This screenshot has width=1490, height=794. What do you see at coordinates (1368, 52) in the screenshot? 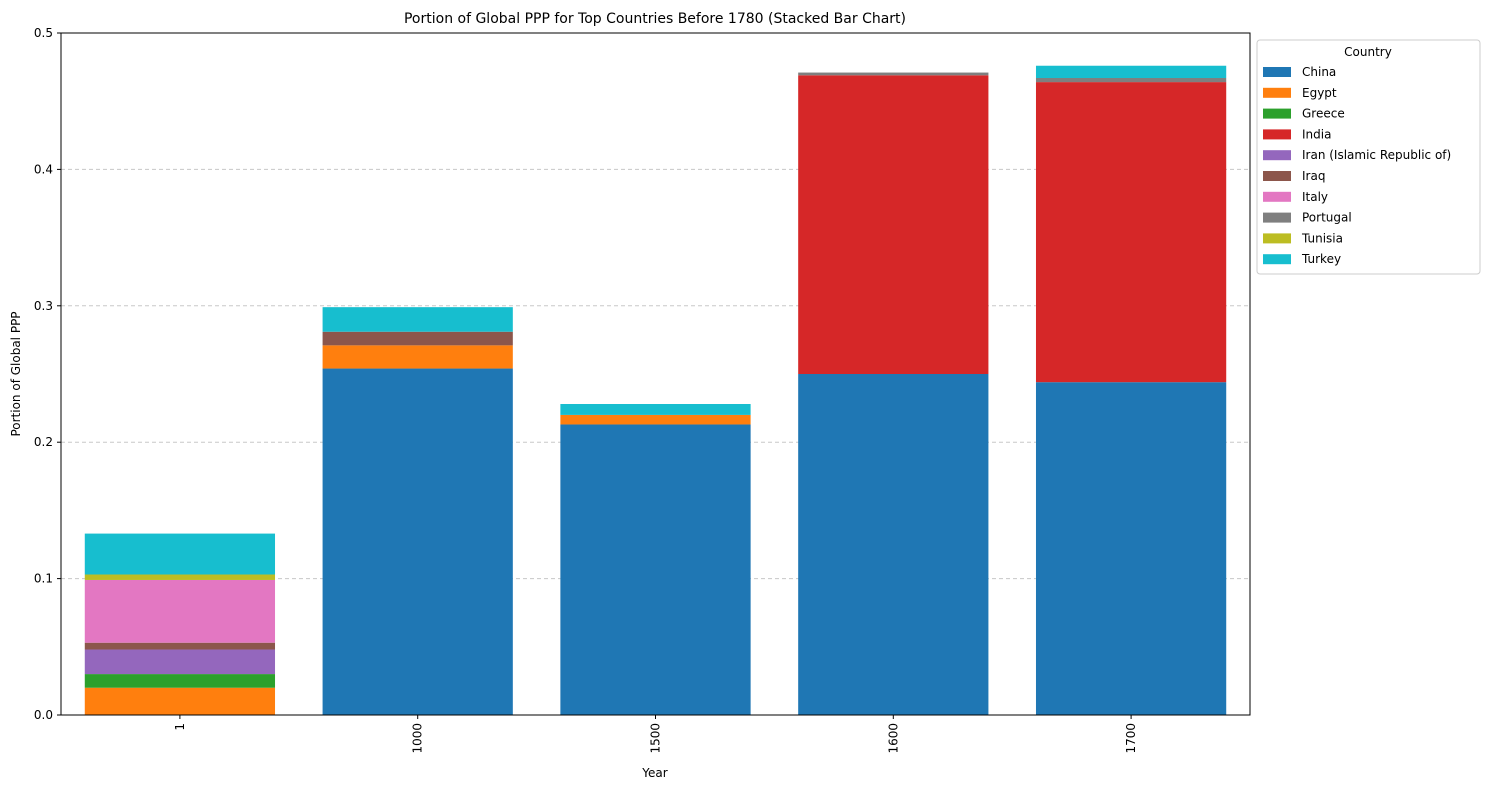
I see `legend-title: Country` at bounding box center [1368, 52].